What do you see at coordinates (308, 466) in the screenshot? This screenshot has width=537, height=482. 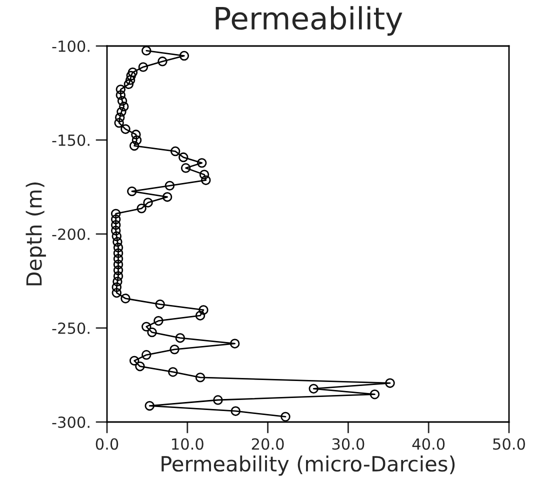 I see `x-axis-title: Permeability (micro-Darcies)` at bounding box center [308, 466].